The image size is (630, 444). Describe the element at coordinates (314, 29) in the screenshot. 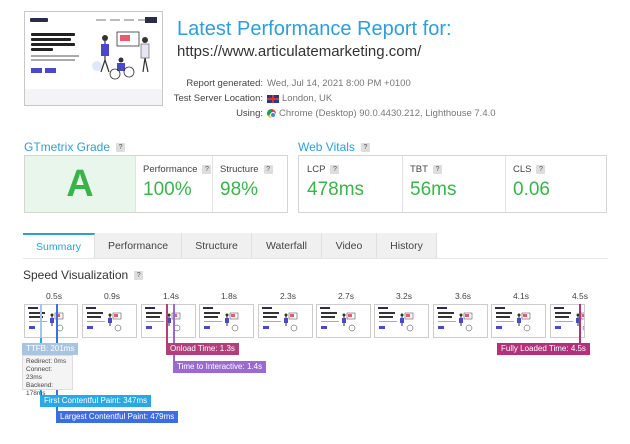

I see `report-title: Latest Performance Report for:` at that location.